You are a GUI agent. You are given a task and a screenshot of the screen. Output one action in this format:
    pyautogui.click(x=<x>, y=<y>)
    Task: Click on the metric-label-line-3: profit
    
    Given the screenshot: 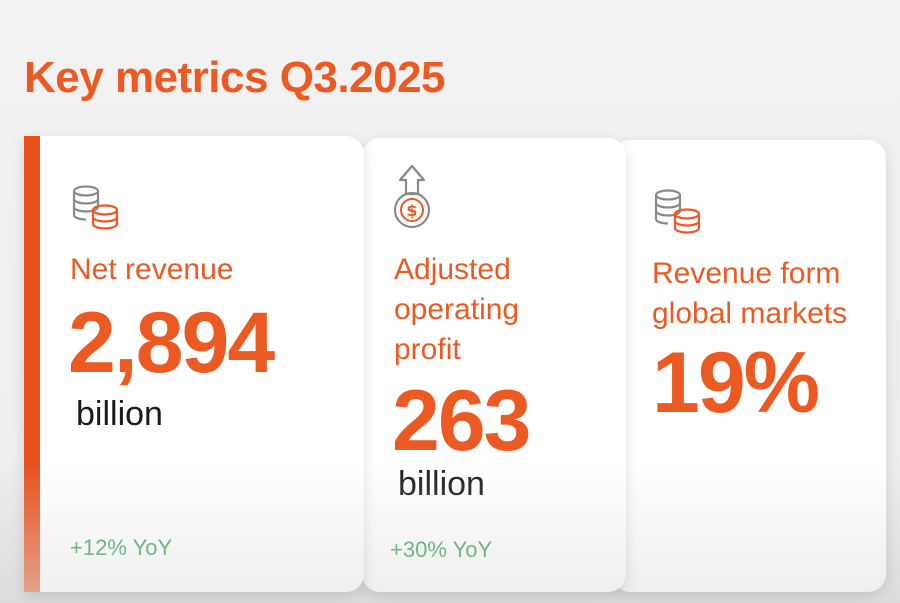 What is the action you would take?
    pyautogui.click(x=427, y=349)
    